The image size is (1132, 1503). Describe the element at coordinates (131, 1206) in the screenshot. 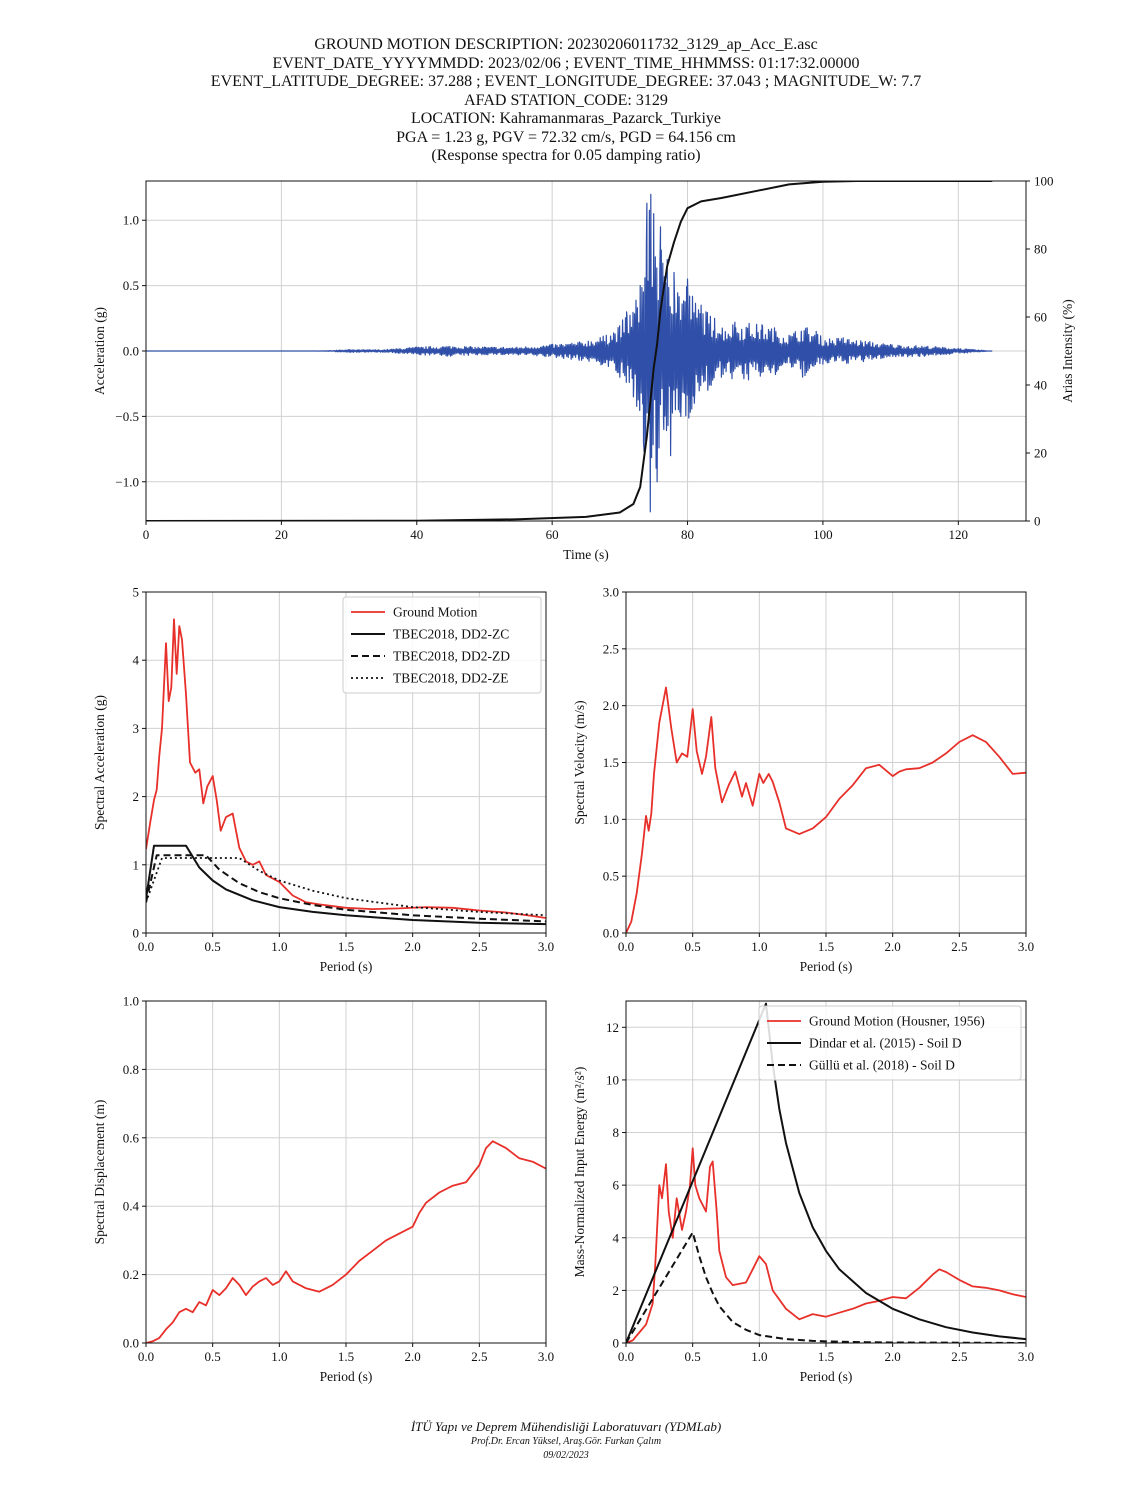

I see `y-tick-label: 0.4` at that location.